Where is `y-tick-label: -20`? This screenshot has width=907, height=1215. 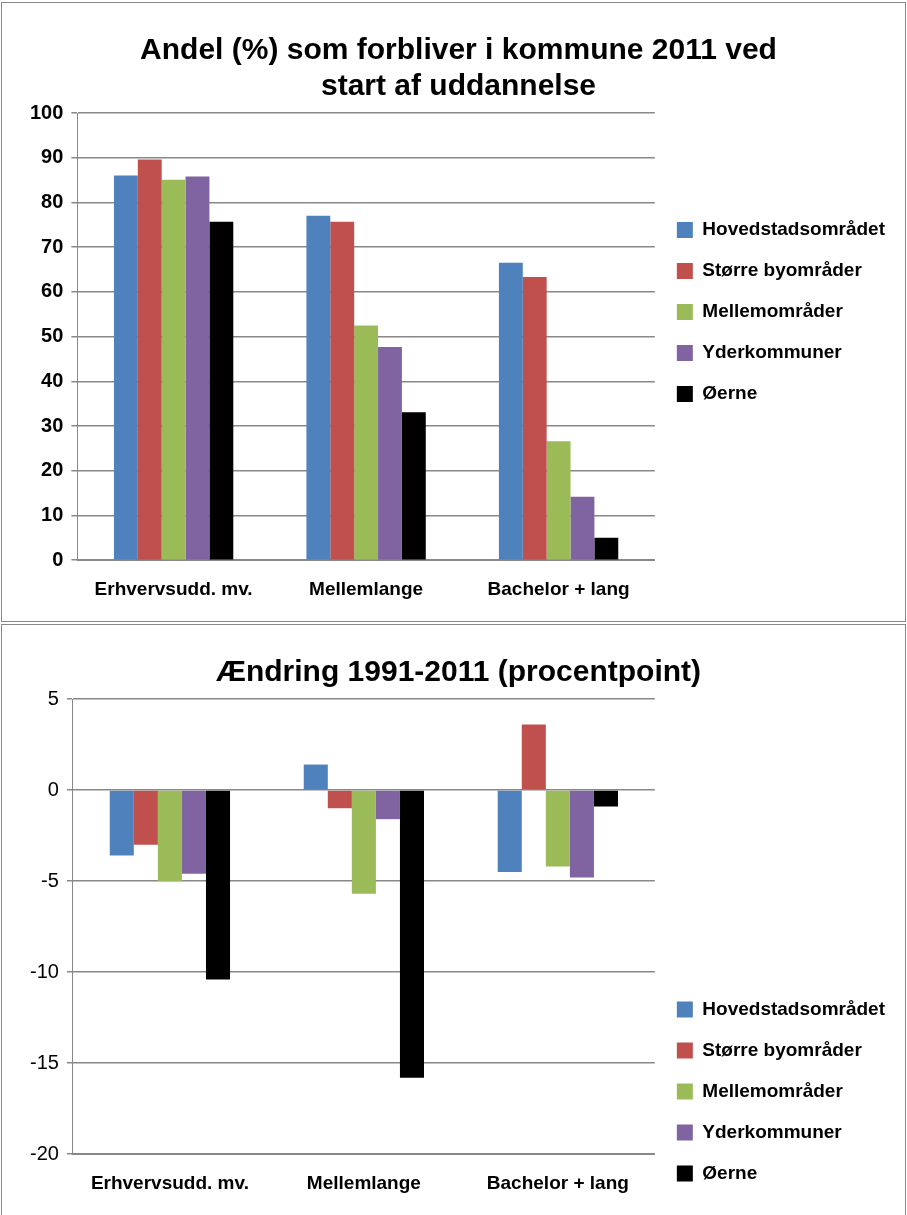 y-tick-label: -20 is located at coordinates (44, 1152).